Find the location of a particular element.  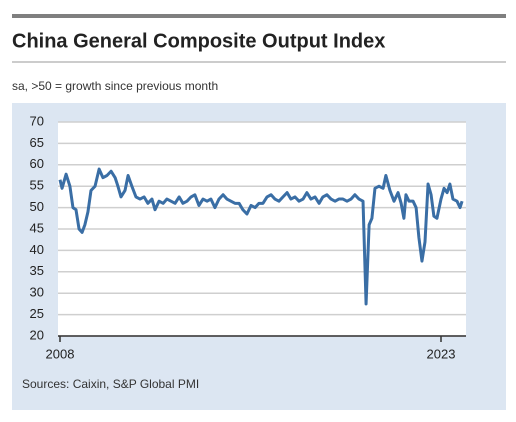

y-tick-label: 30 is located at coordinates (37, 292).